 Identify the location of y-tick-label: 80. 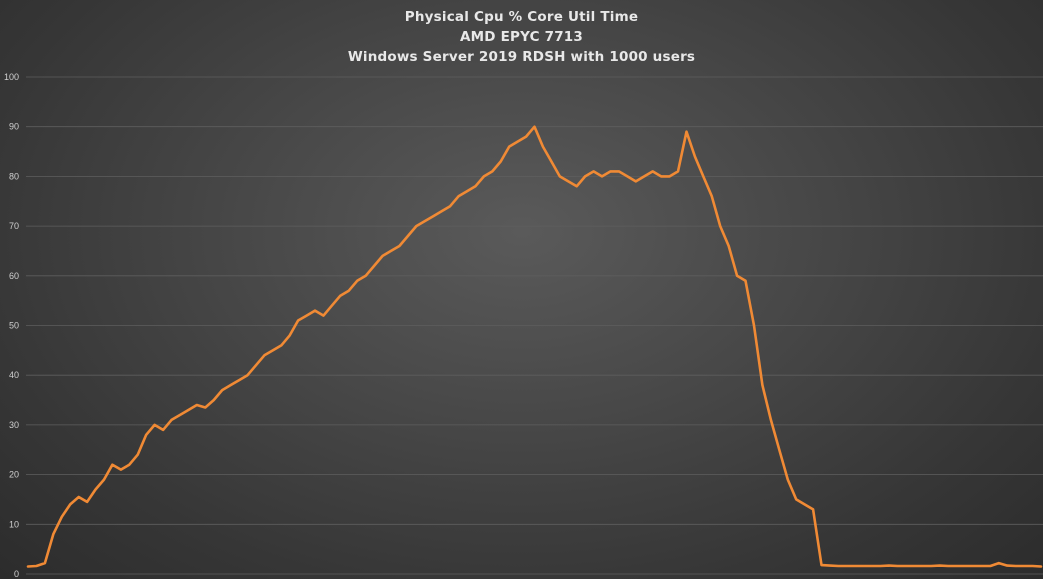
(14, 176).